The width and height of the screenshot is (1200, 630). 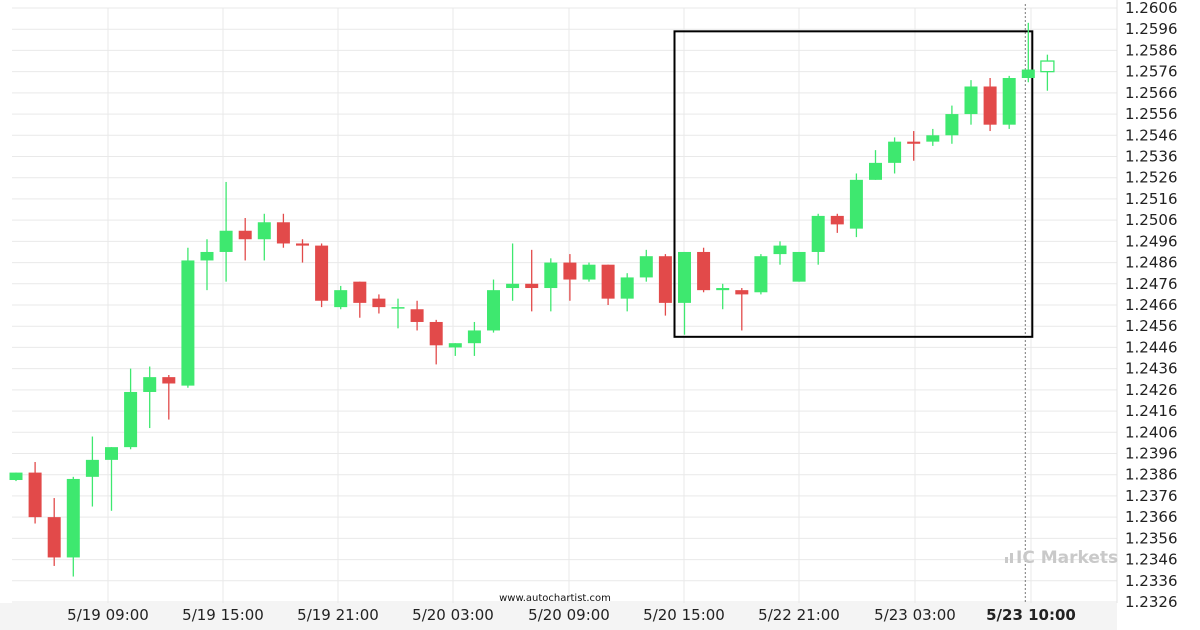 What do you see at coordinates (555, 598) in the screenshot?
I see `credit-text: www.autochartist.com` at bounding box center [555, 598].